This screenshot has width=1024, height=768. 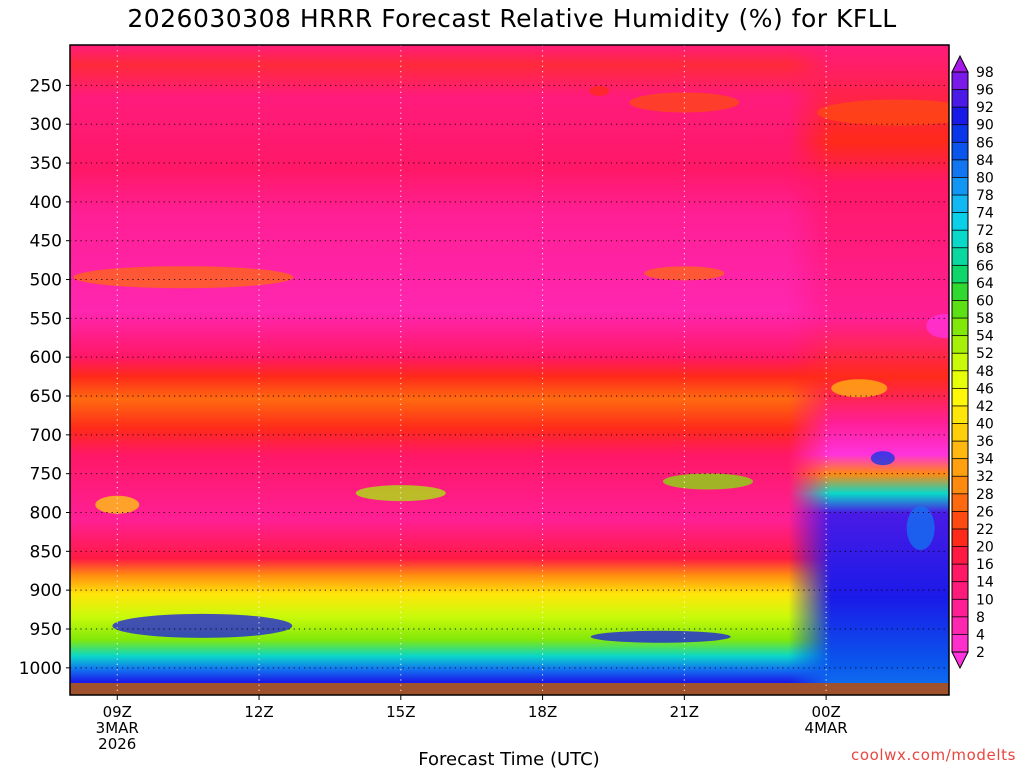 What do you see at coordinates (985, 249) in the screenshot?
I see `colorbar-label: 68` at bounding box center [985, 249].